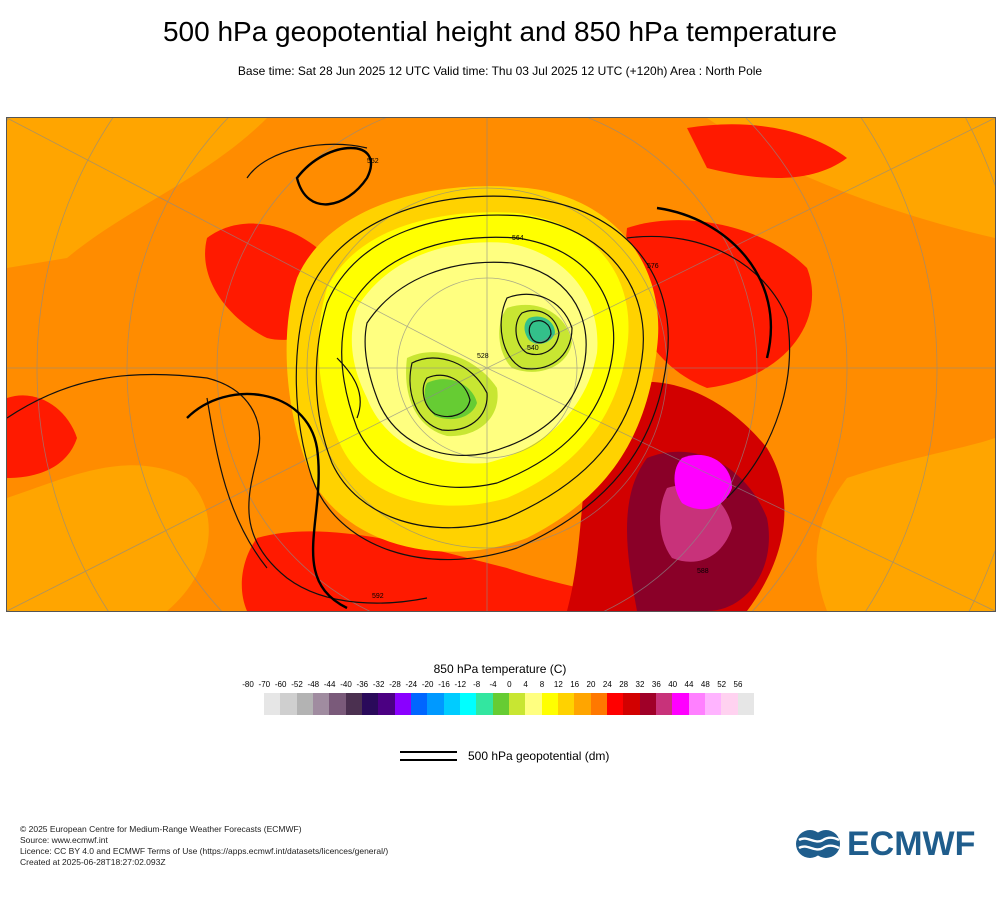 Image resolution: width=1000 pixels, height=900 pixels. Describe the element at coordinates (656, 684) in the screenshot. I see `colorbar-tick-label: 36` at that location.